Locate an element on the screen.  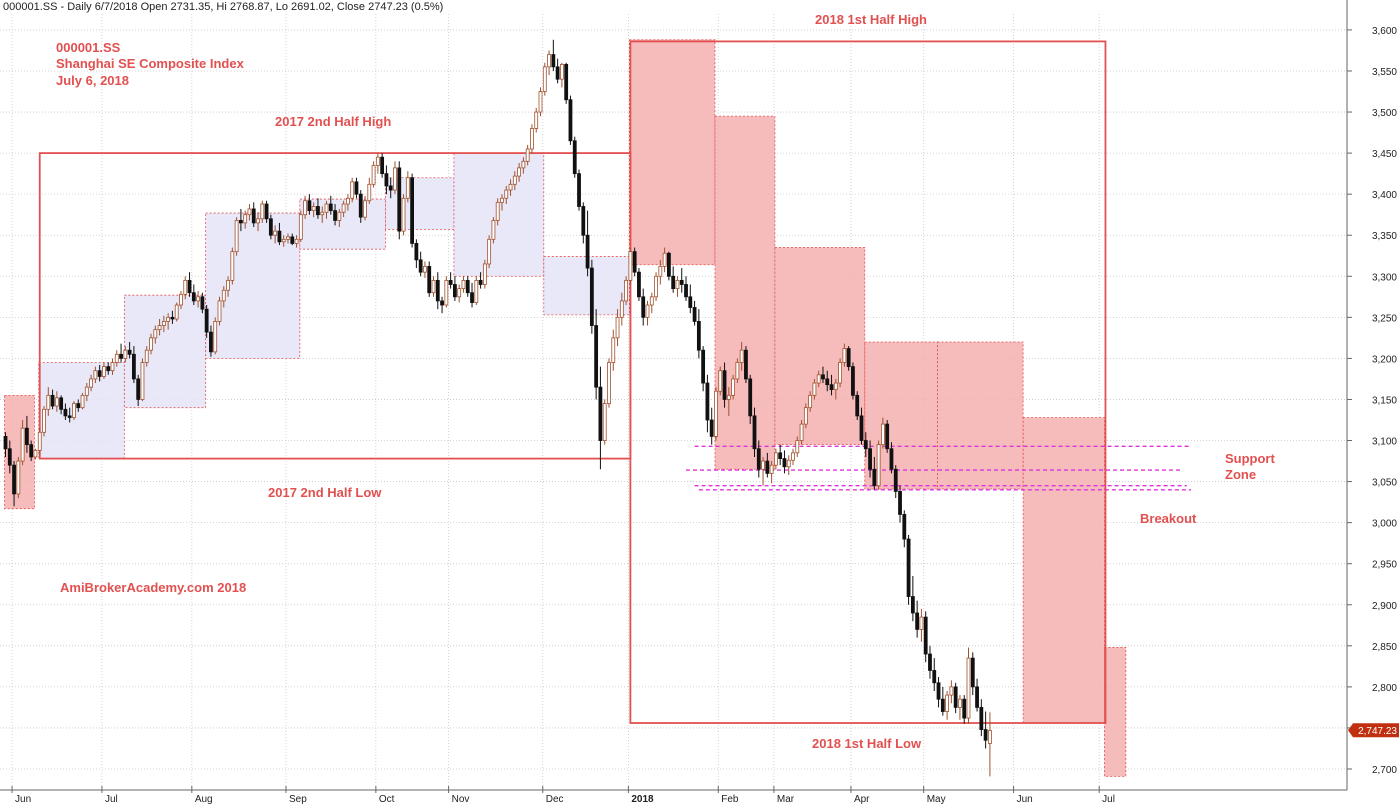
month-range-box is located at coordinates (253, 285).